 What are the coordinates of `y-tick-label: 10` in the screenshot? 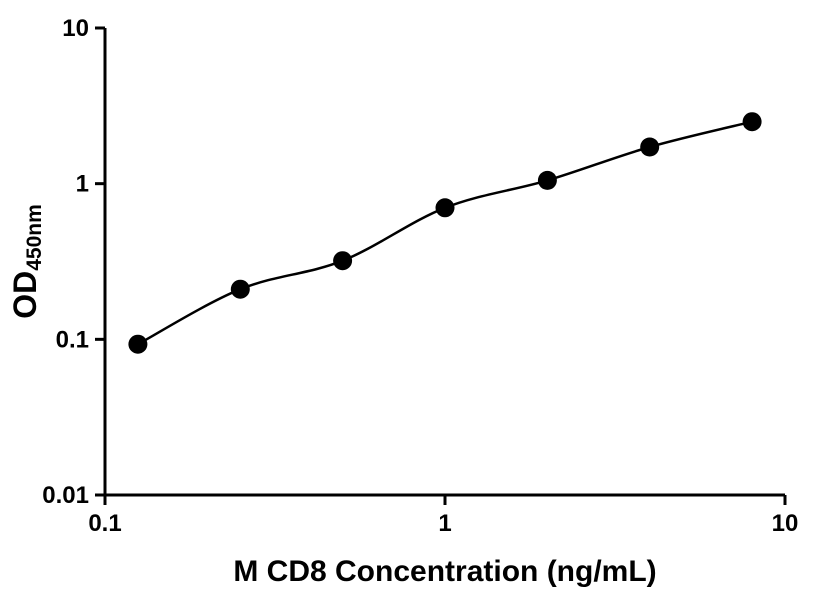 It's located at (75, 28).